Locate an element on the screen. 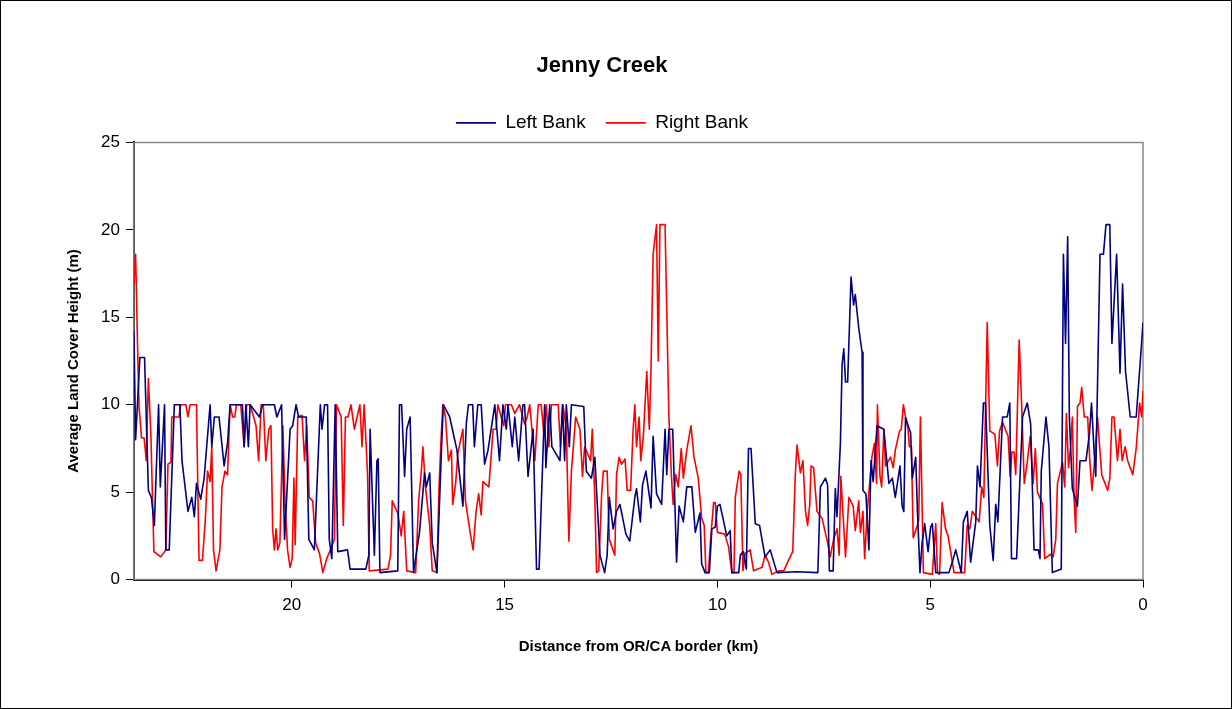 The image size is (1232, 709). y-tick-label: 25 is located at coordinates (110, 142).